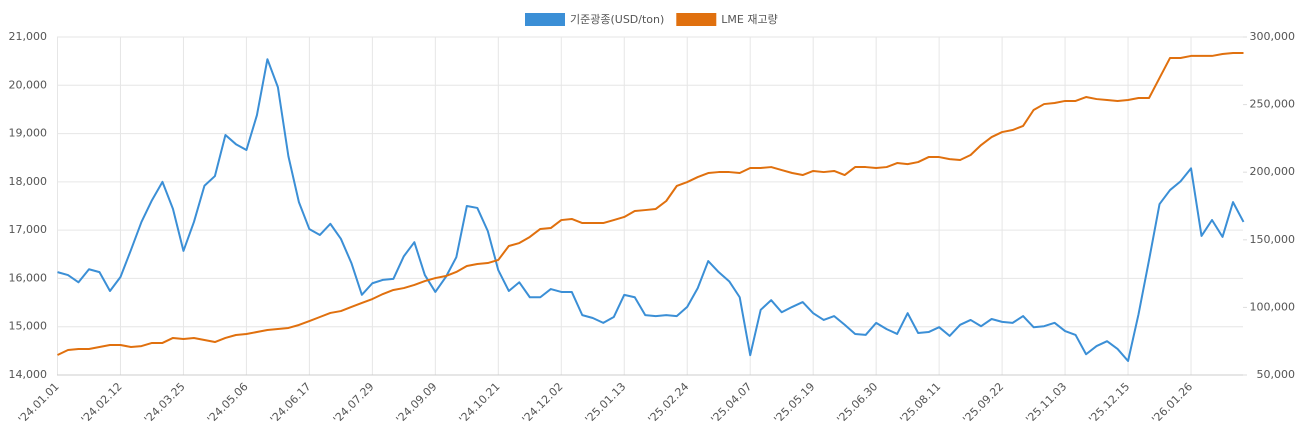 The width and height of the screenshot is (1310, 443). What do you see at coordinates (39, 403) in the screenshot?
I see `x-tick-label: '24.01.01` at bounding box center [39, 403].